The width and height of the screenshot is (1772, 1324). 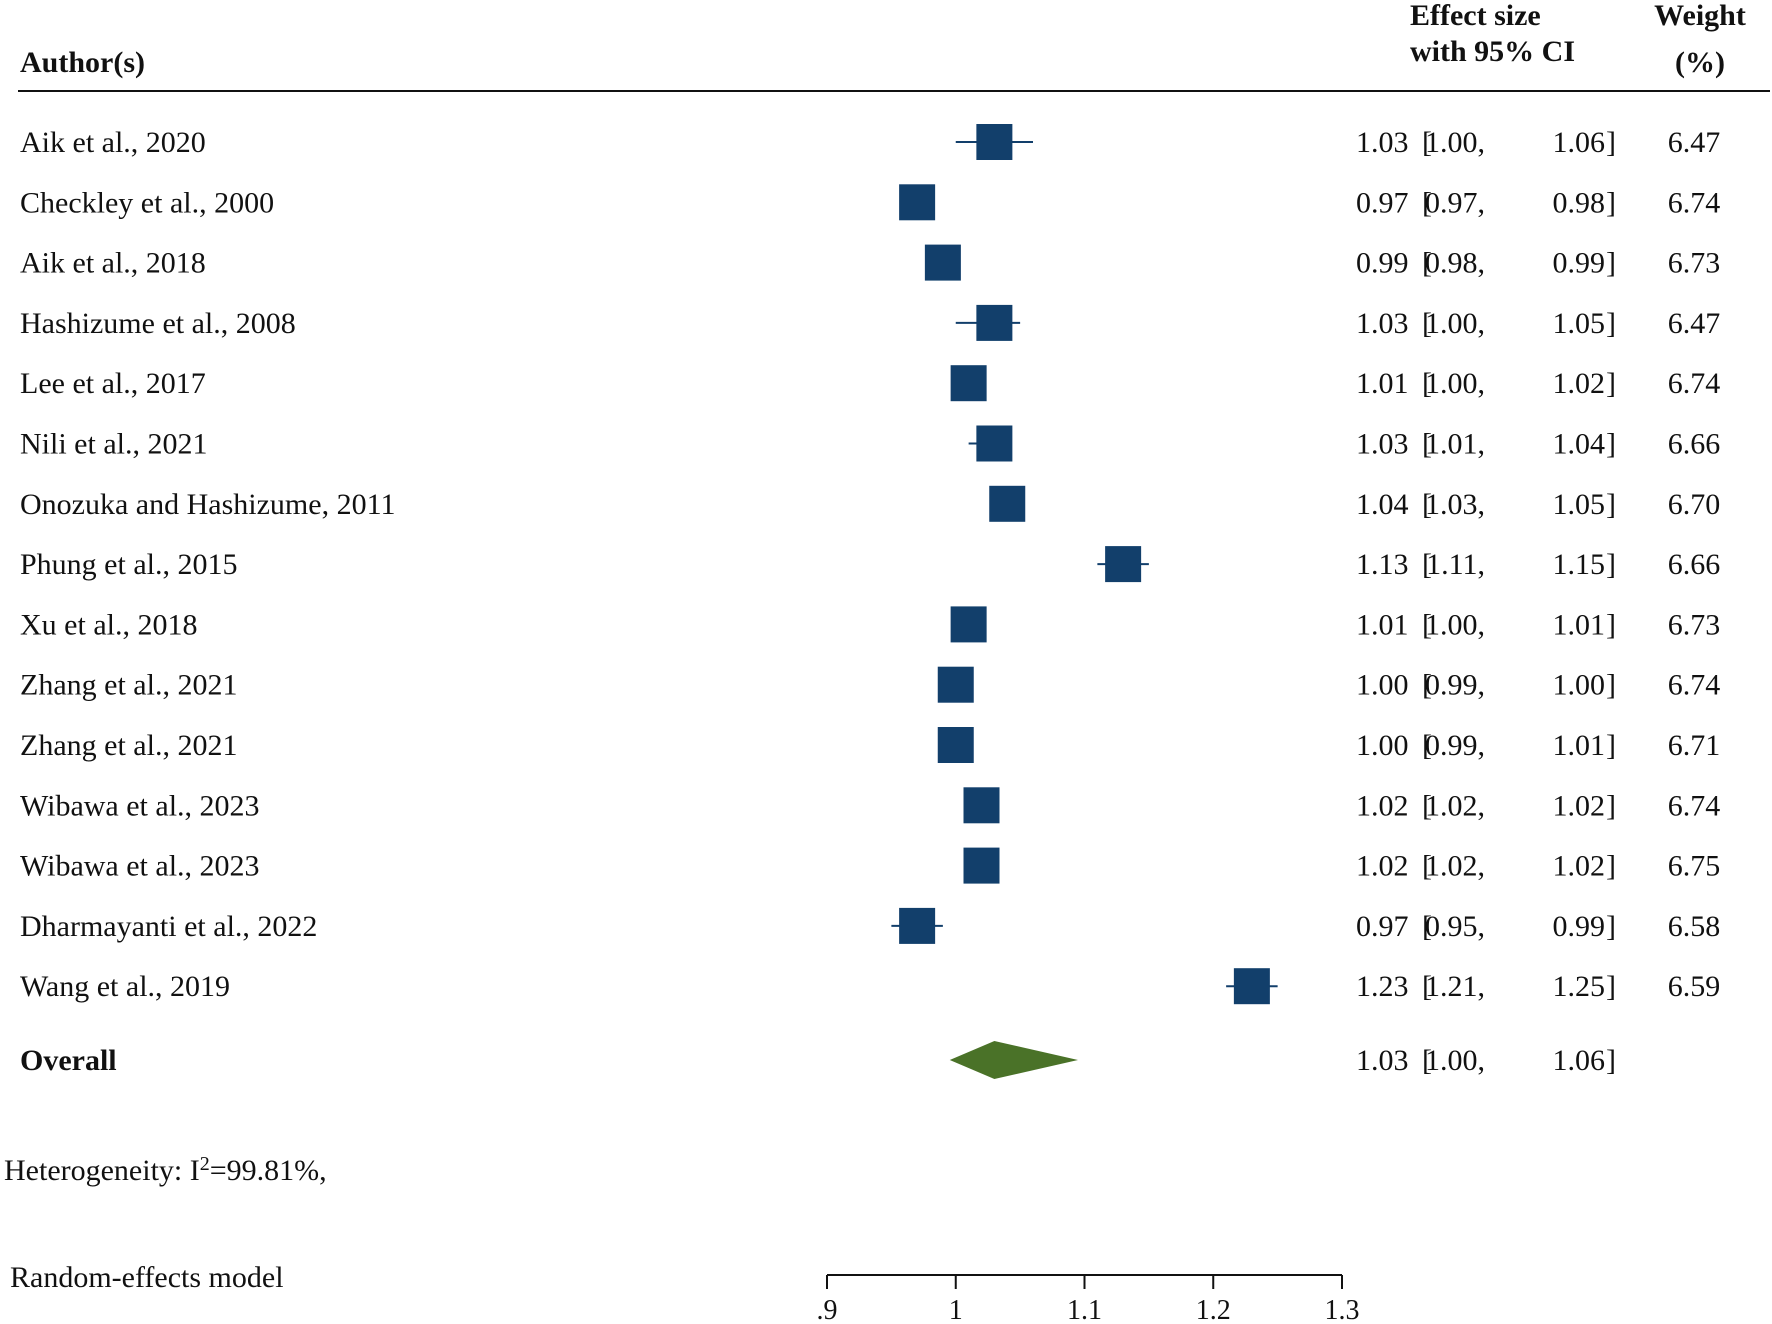 I want to click on ci-upper-value: 1.01, so click(x=1579, y=624).